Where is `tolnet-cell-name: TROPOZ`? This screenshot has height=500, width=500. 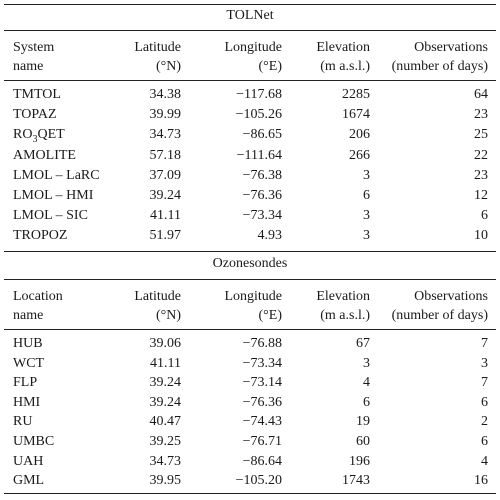
tolnet-cell-name: TROPOZ is located at coordinates (40, 236).